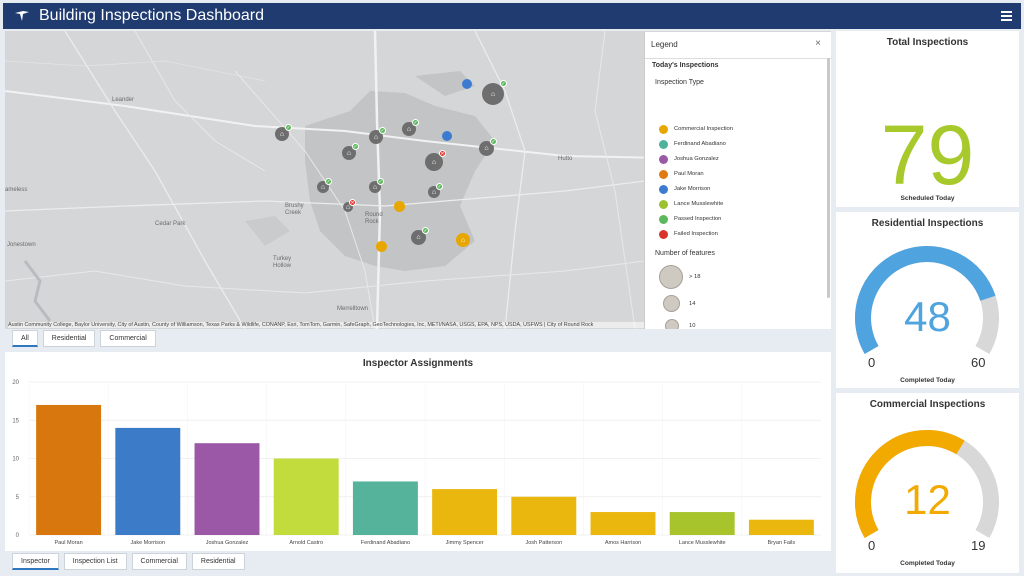  Describe the element at coordinates (738, 58) in the screenshot. I see `legend-divider` at that location.